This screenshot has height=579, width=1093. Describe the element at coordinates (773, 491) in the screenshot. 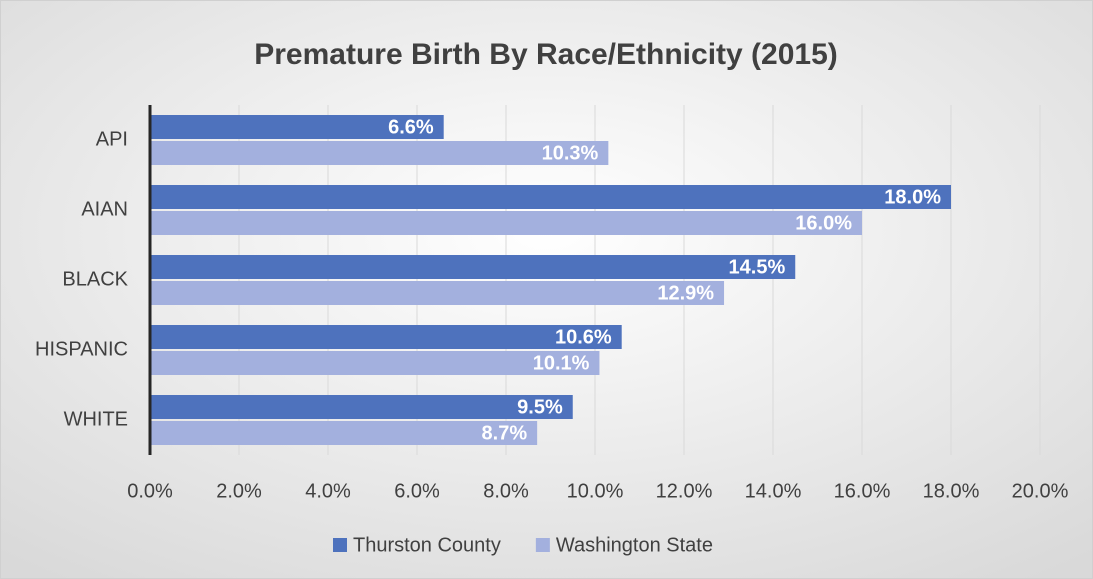

I see `x-tick-label: 14.0%` at that location.